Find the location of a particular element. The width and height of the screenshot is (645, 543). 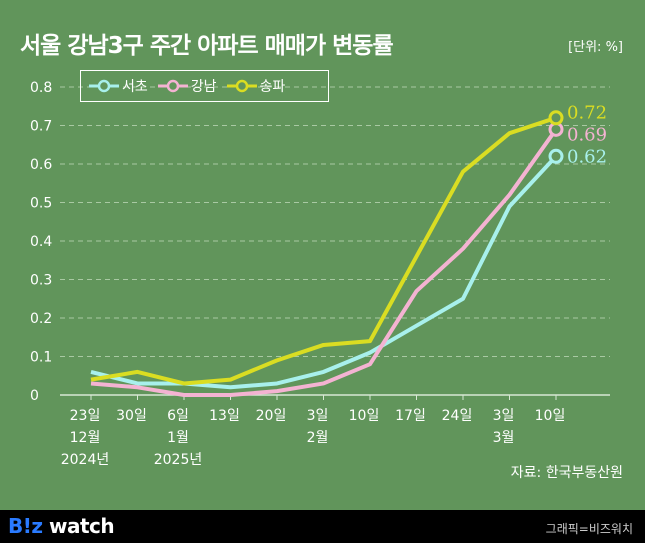

y-tick-label: 0.3 is located at coordinates (41, 281).